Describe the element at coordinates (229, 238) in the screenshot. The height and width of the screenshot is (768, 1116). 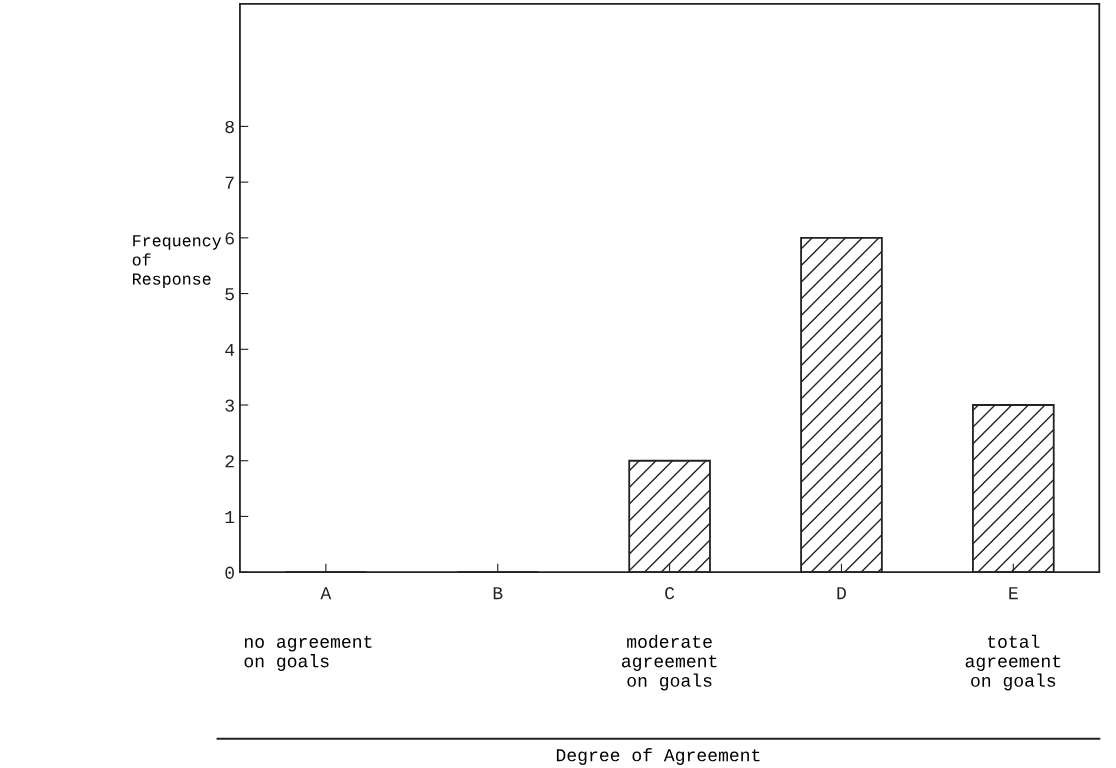
I see `y-tick-label: 6` at that location.